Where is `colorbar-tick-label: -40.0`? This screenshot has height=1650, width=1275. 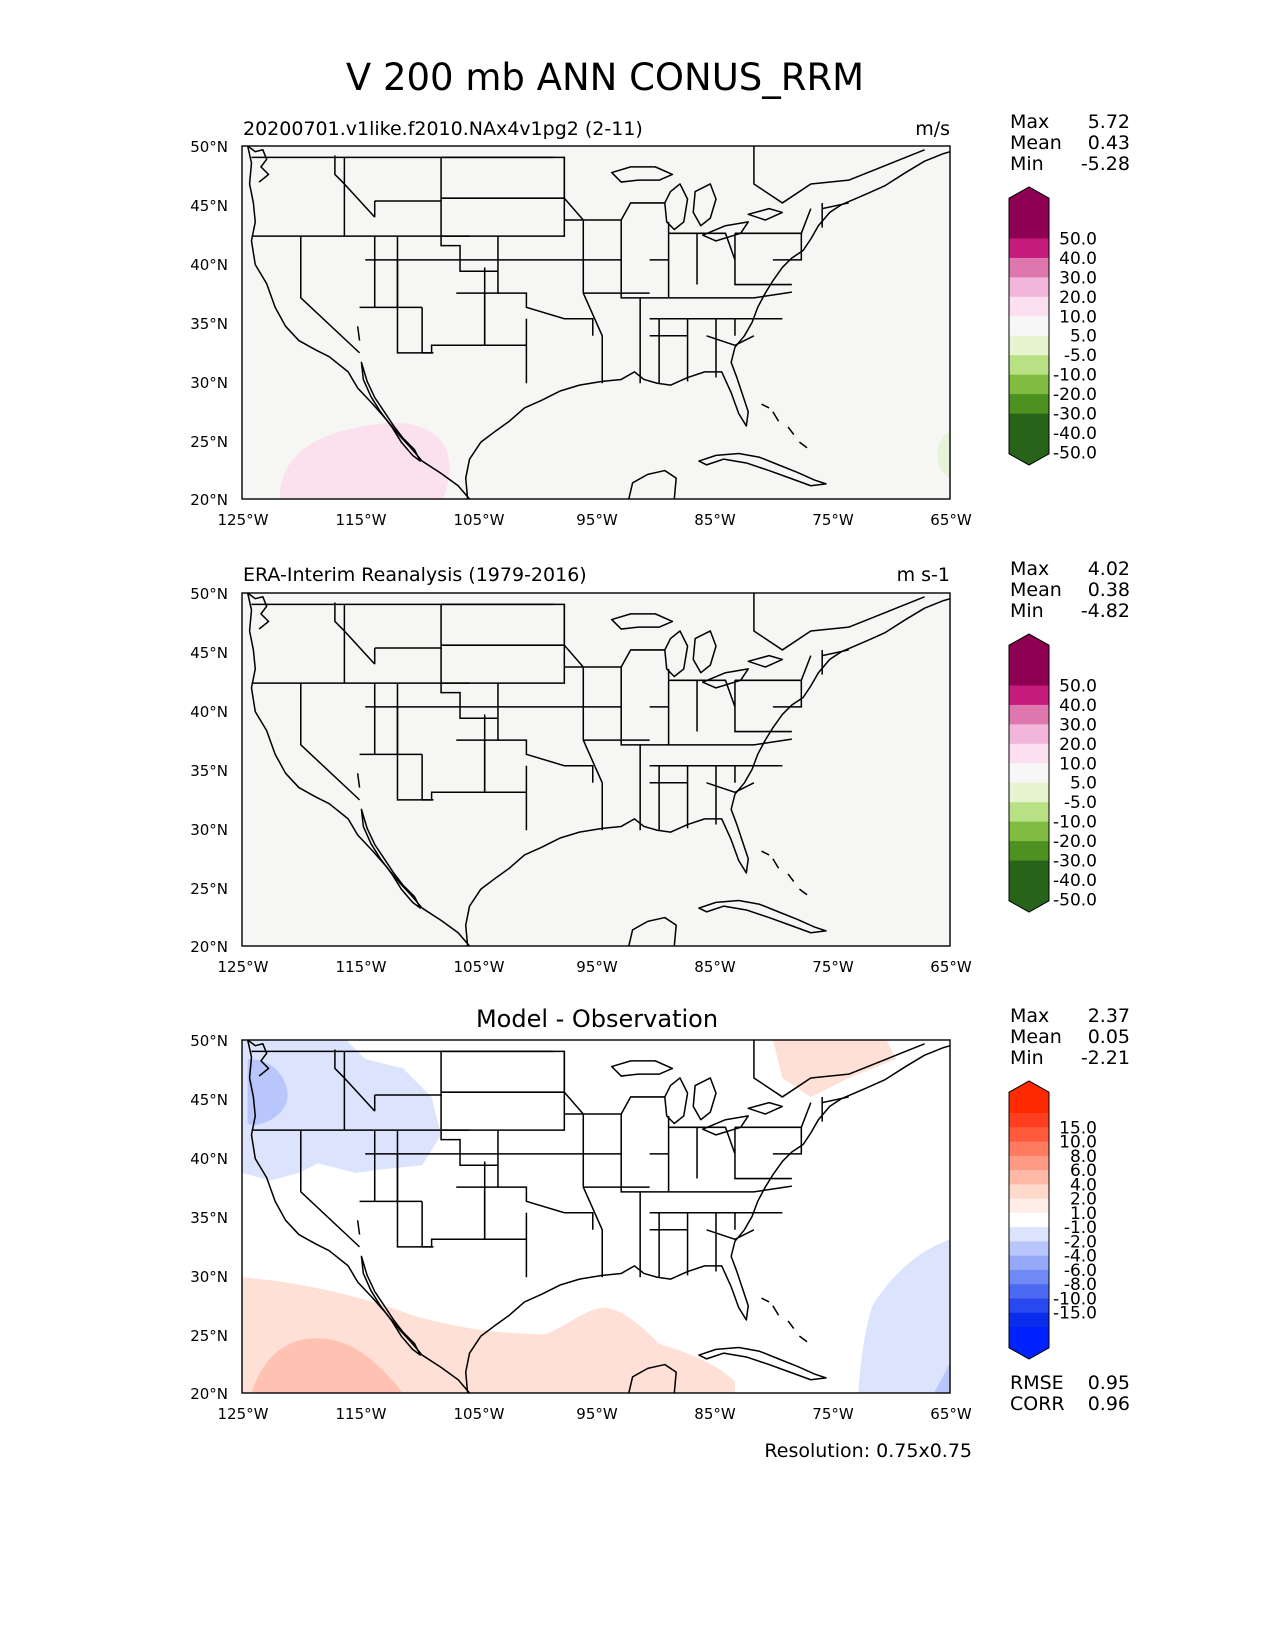
colorbar-tick-label: -40.0 is located at coordinates (1075, 881).